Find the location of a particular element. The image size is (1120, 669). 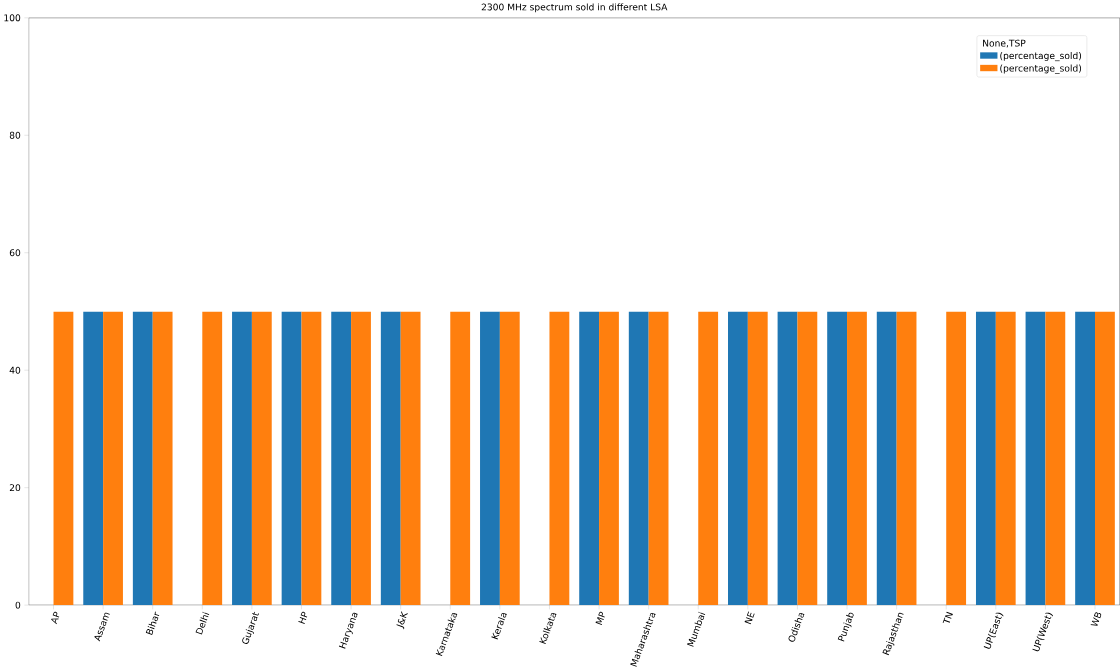

x-tick-label: WB is located at coordinates (1096, 619).